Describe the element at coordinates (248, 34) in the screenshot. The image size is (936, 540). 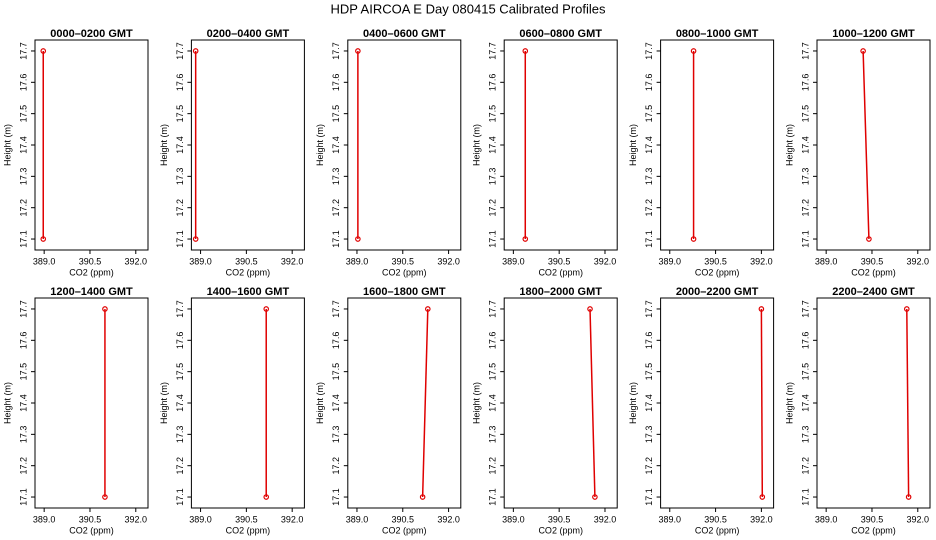
I see `panel-title: 0200–0400 GMT` at that location.